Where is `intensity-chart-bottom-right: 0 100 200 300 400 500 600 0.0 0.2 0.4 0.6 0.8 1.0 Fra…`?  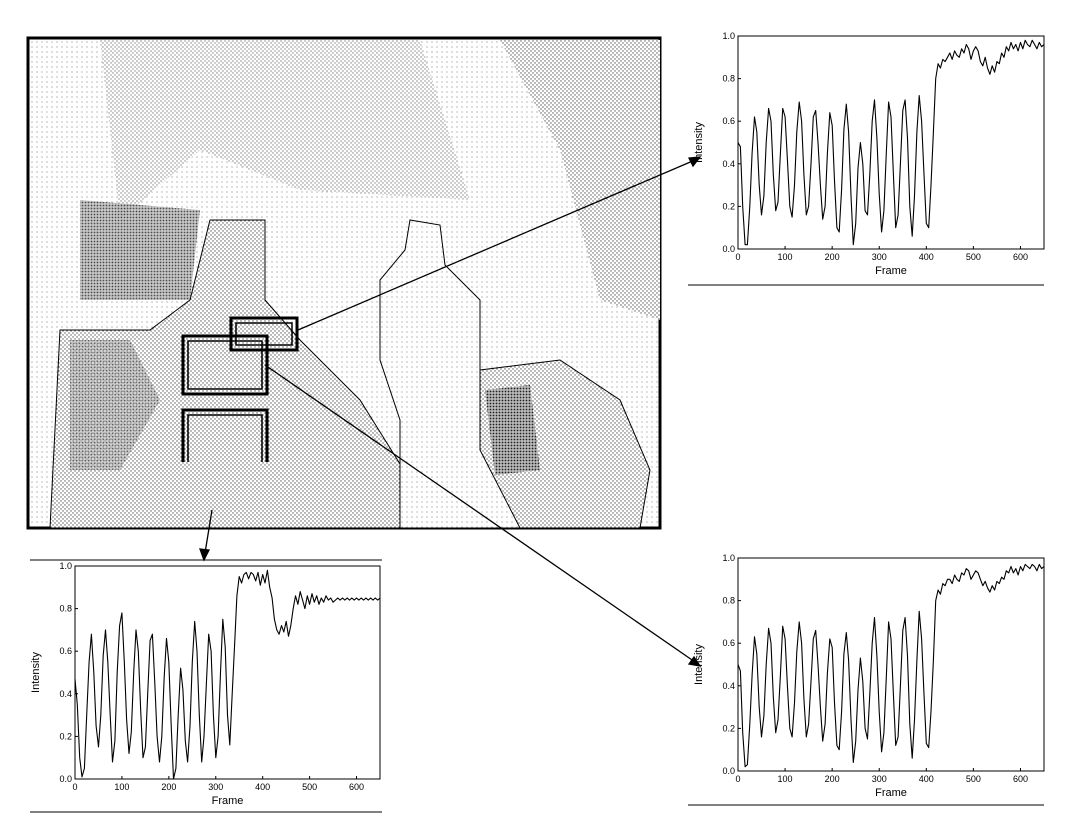
intensity-chart-bottom-right: 0 100 200 300 400 500 600 0.0 0.2 0.4 0.6 0.8 1.0 Fra… is located at coordinates (866, 679).